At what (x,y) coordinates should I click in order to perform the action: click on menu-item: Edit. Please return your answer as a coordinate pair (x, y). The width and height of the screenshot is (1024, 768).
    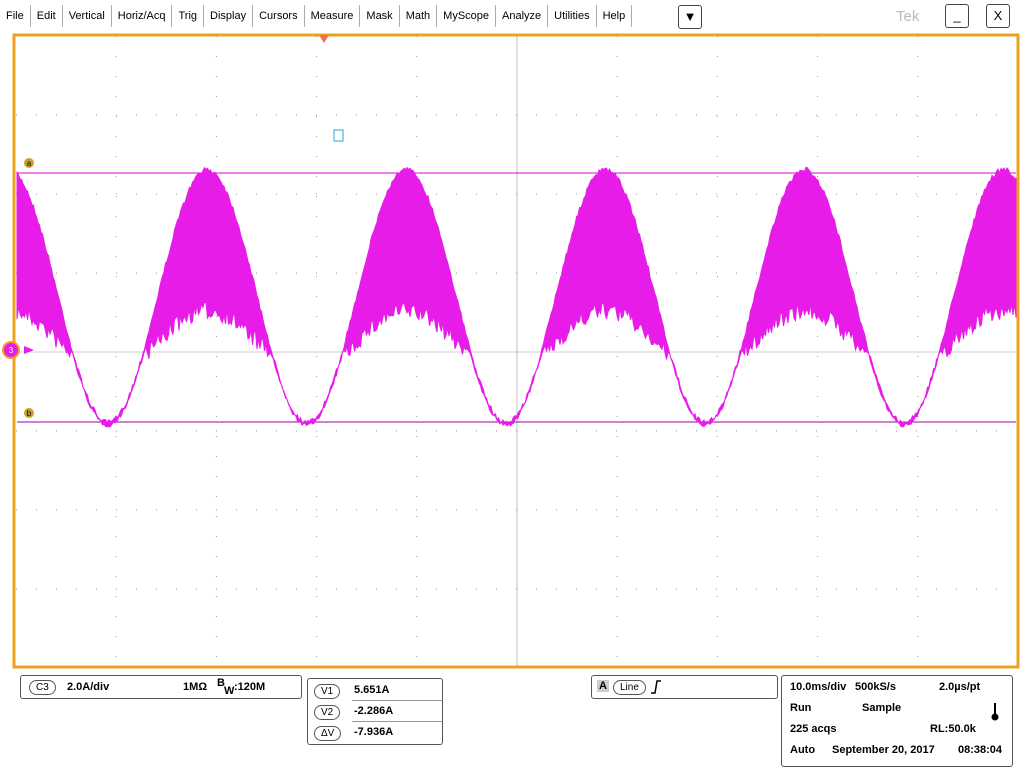
    Looking at the image, I should click on (47, 16).